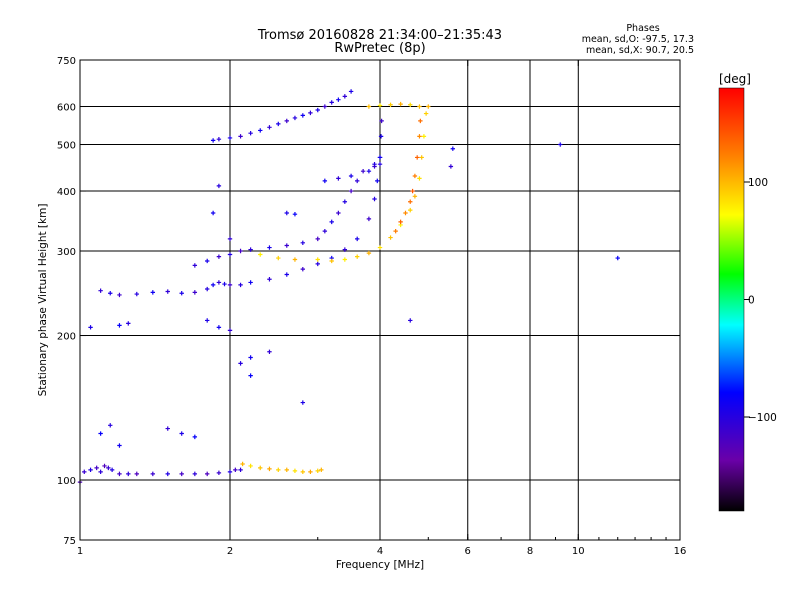  Describe the element at coordinates (66, 146) in the screenshot. I see `y-tick-label: 500` at that location.